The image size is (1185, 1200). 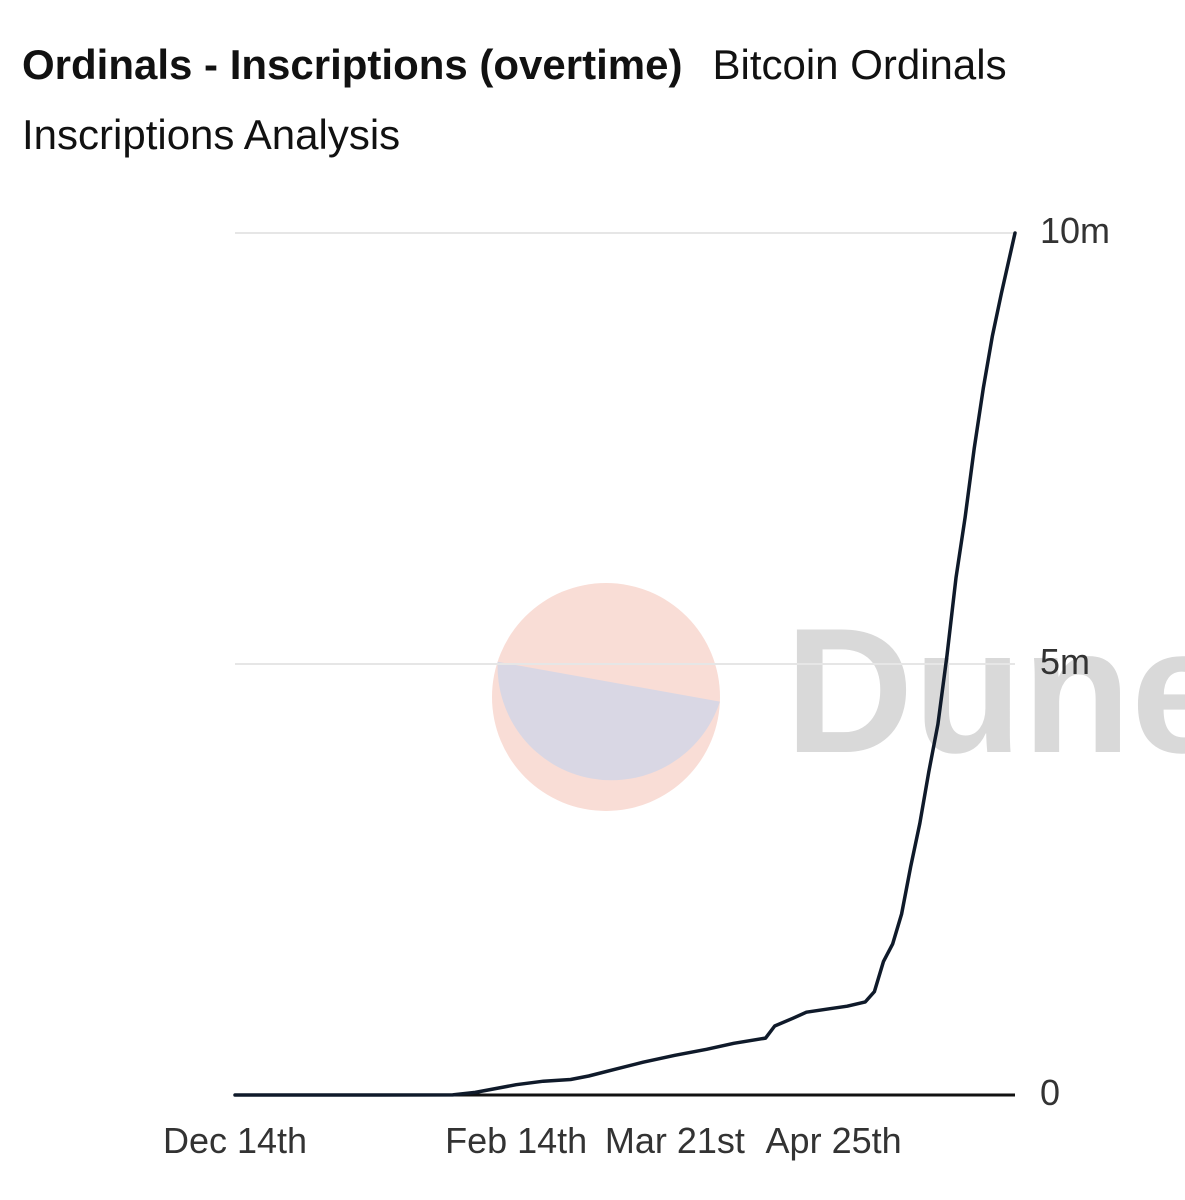 I want to click on x-axis-ticks: Dec 14th Feb 14th Mar 21st Apr 25th, so click(x=532, y=1140).